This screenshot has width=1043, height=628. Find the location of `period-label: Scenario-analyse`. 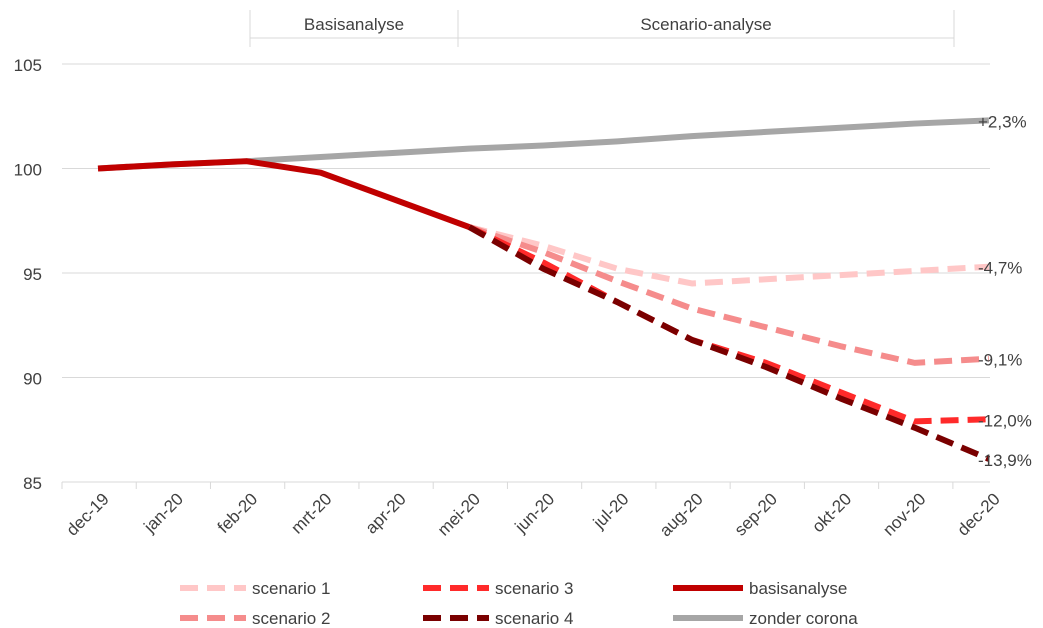

period-label: Scenario-analyse is located at coordinates (705, 24).